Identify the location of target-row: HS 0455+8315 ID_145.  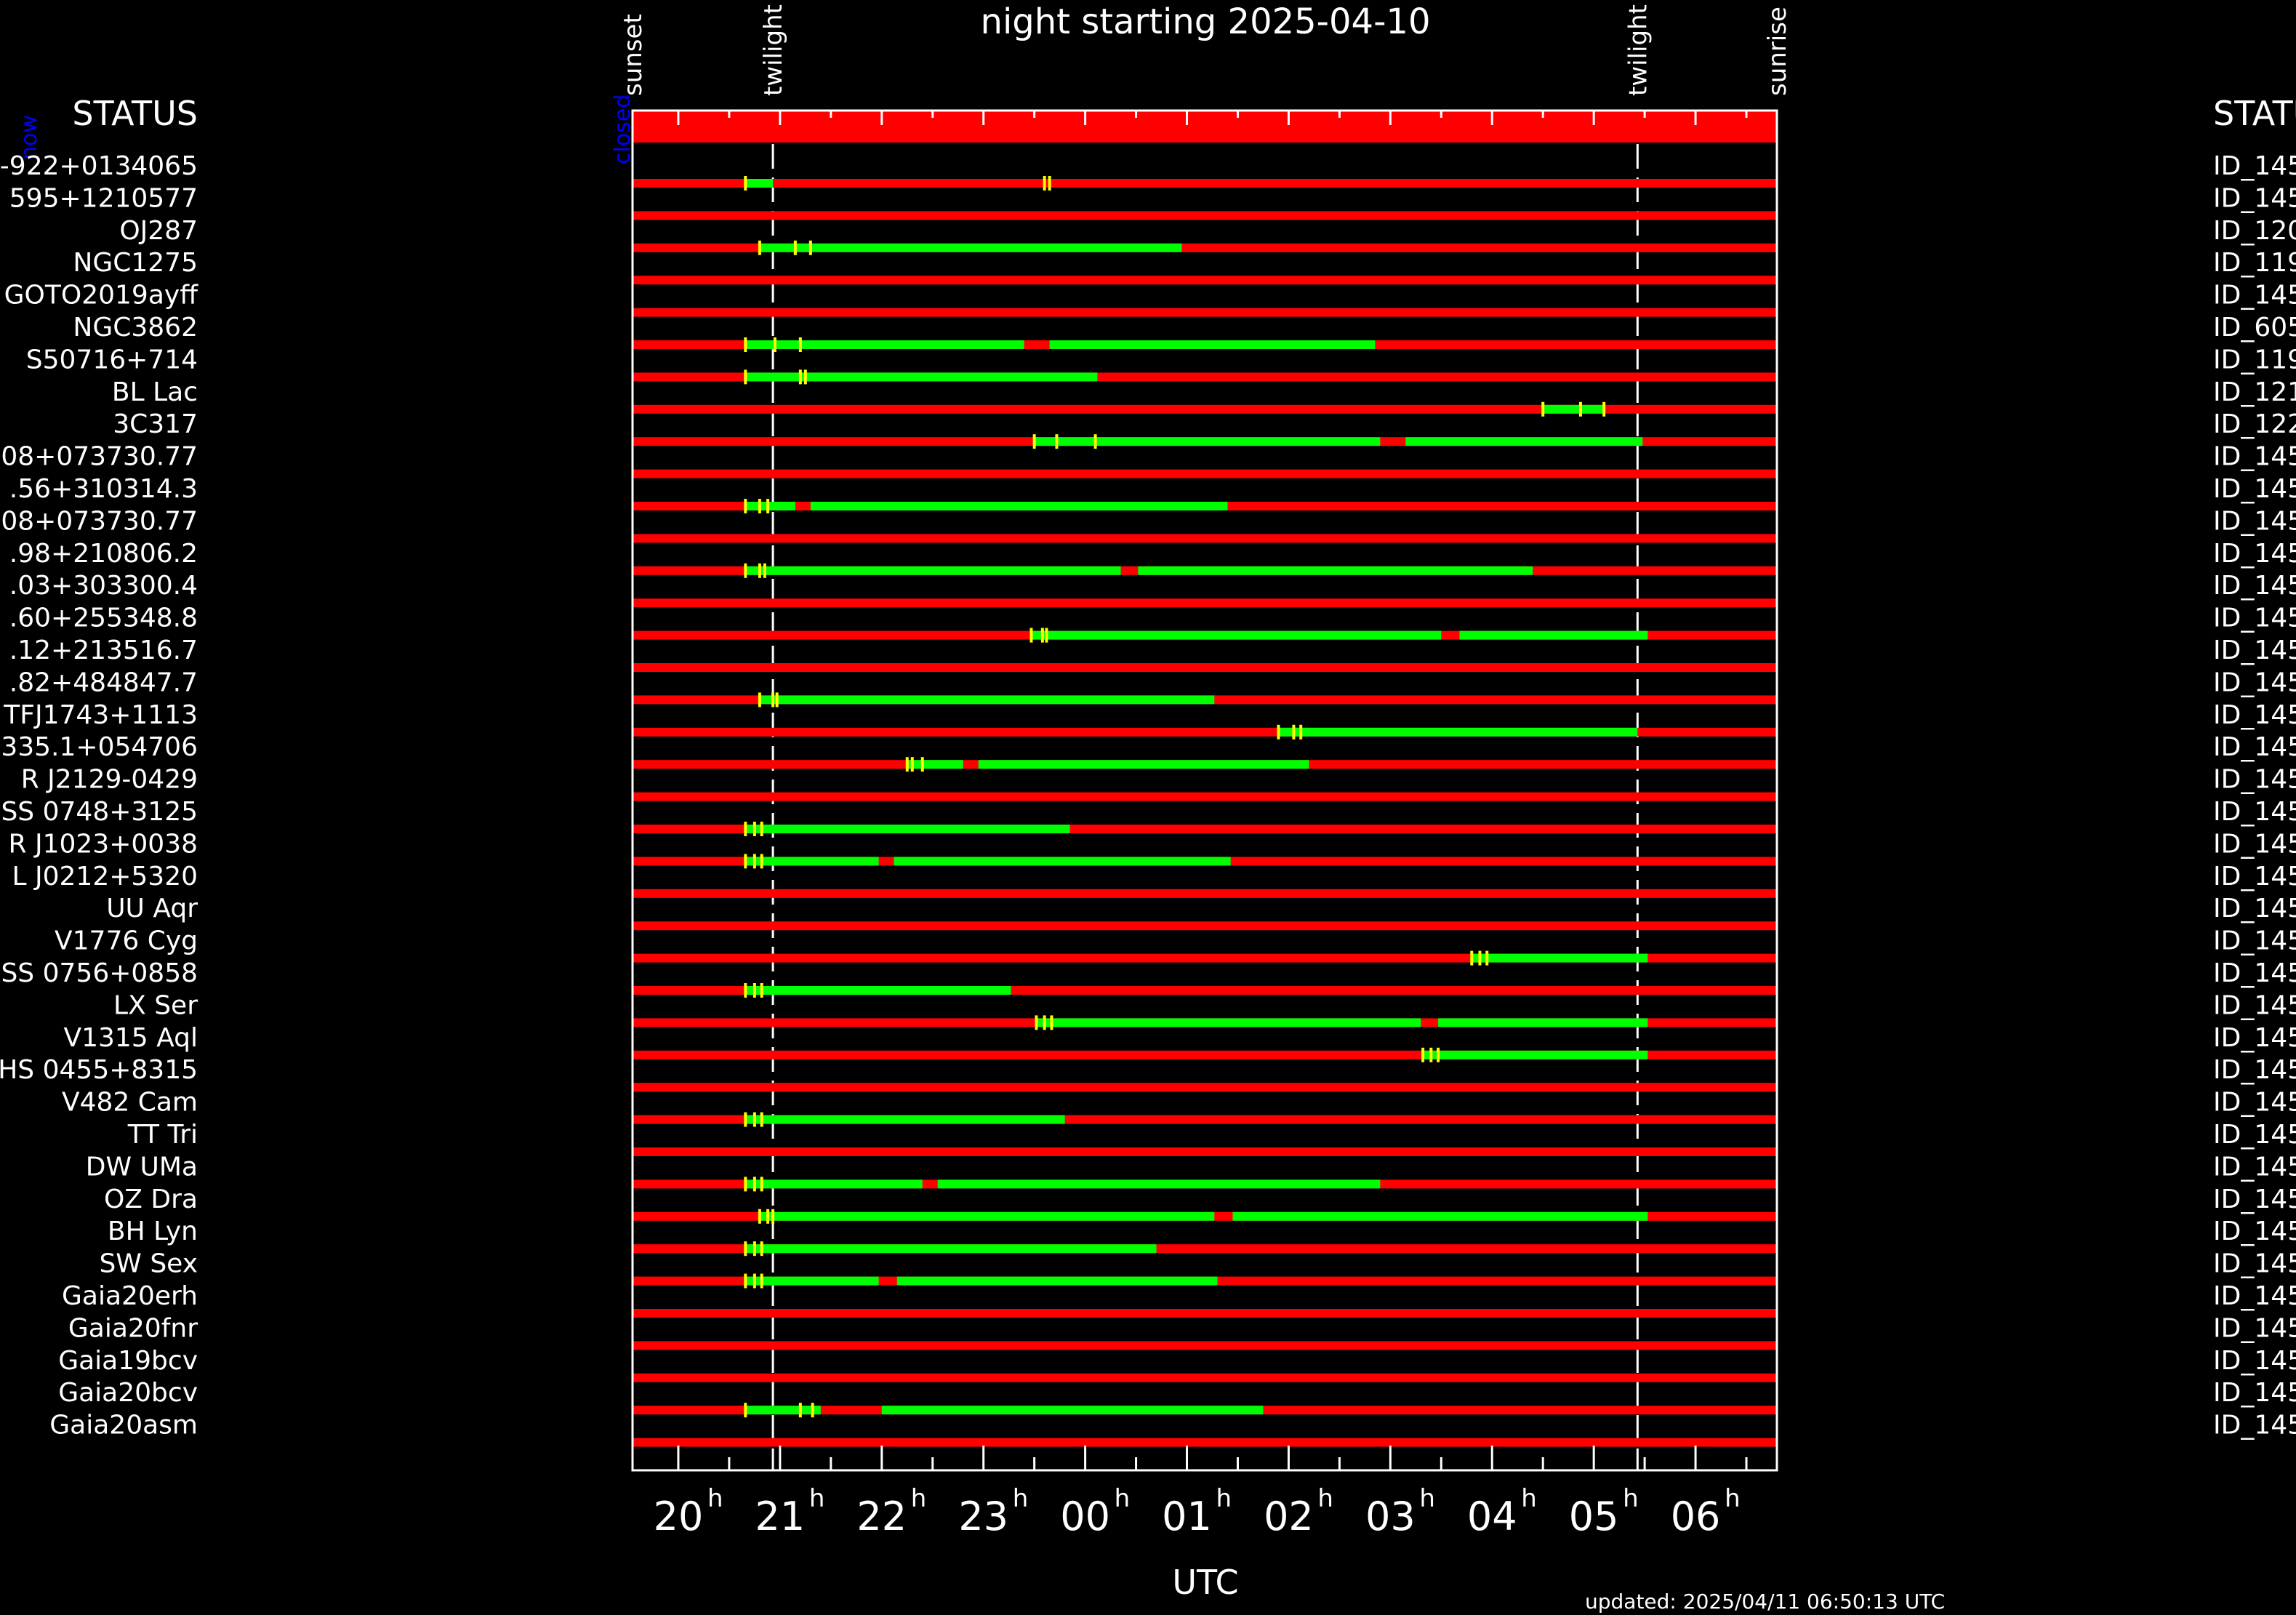
(1148, 1073).